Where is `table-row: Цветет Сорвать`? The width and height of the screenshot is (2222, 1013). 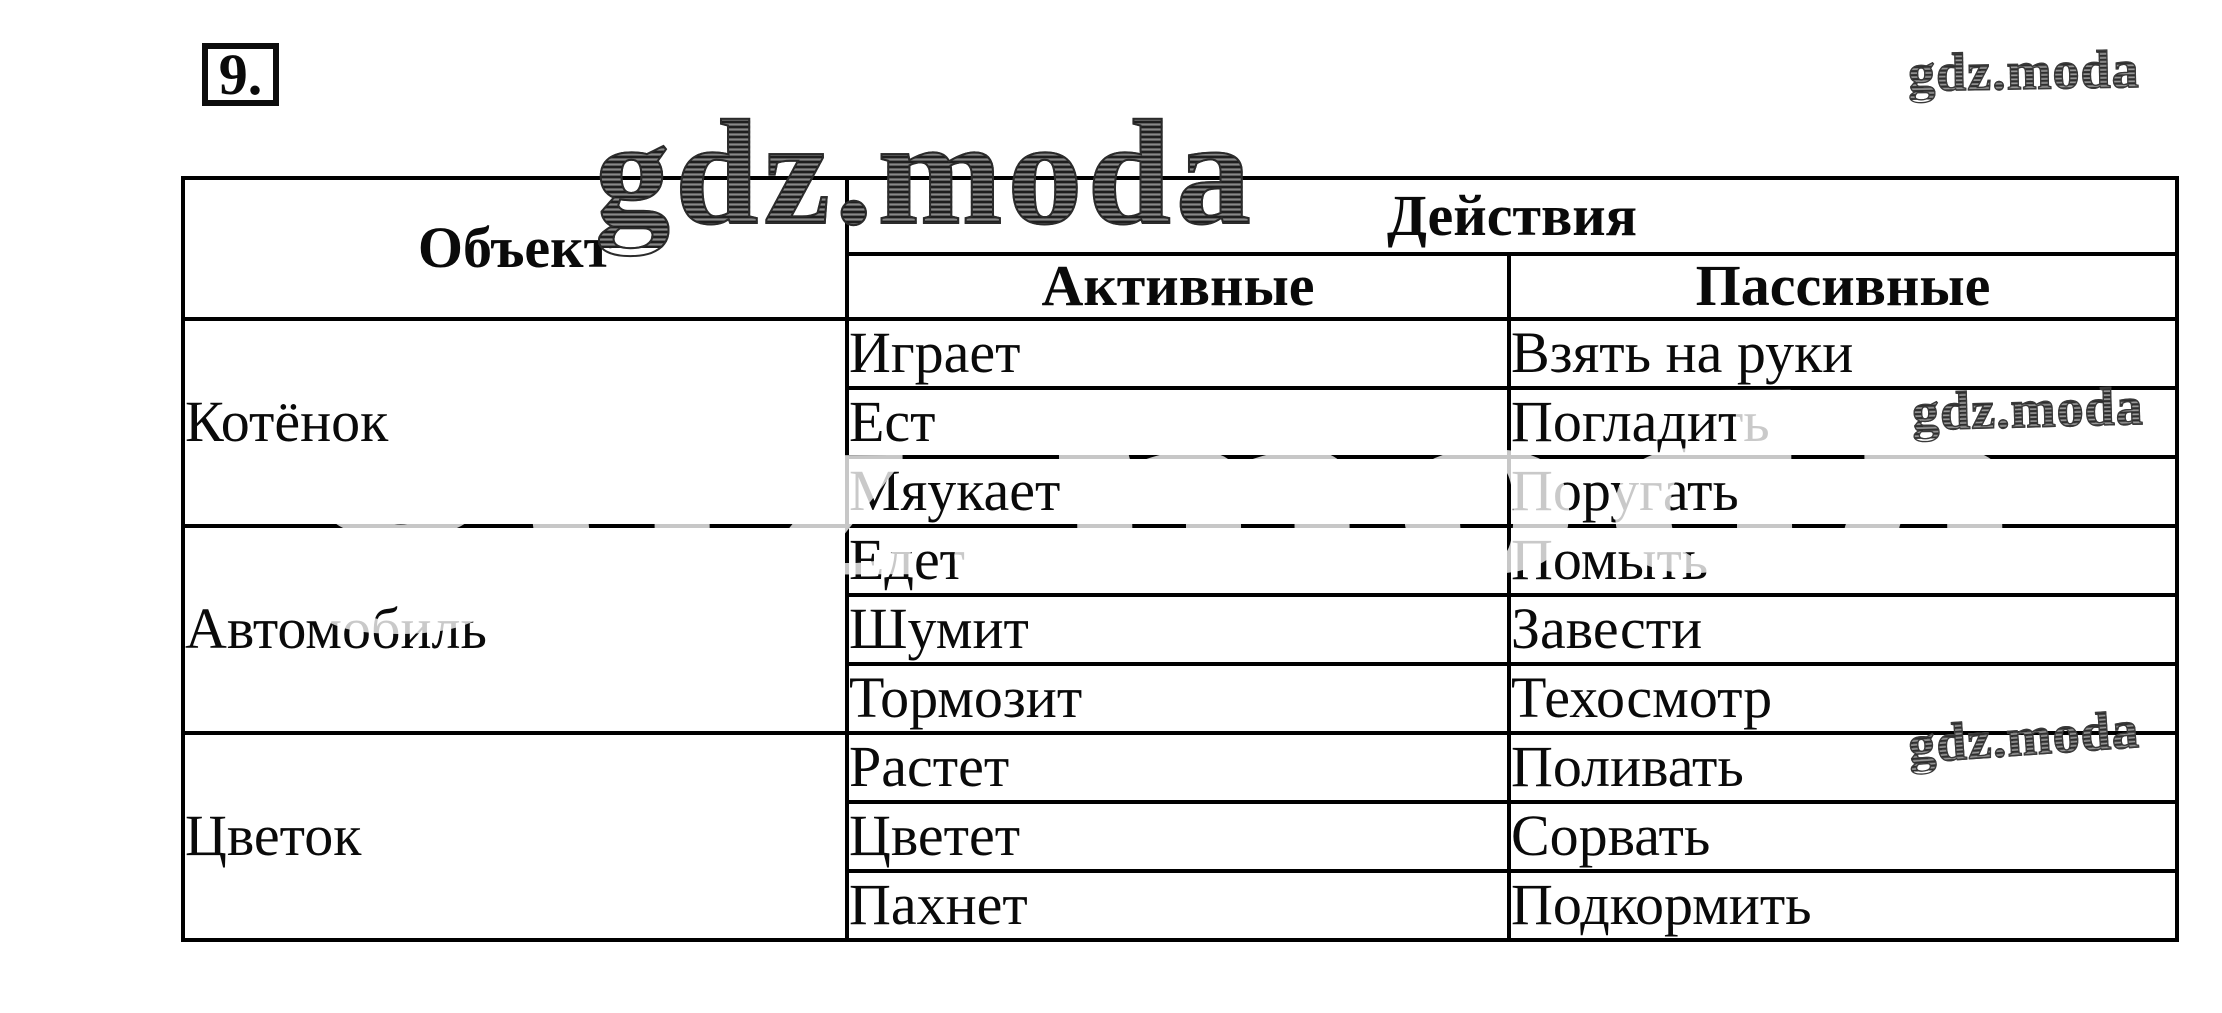 table-row: Цветет Сорвать is located at coordinates (1181, 836).